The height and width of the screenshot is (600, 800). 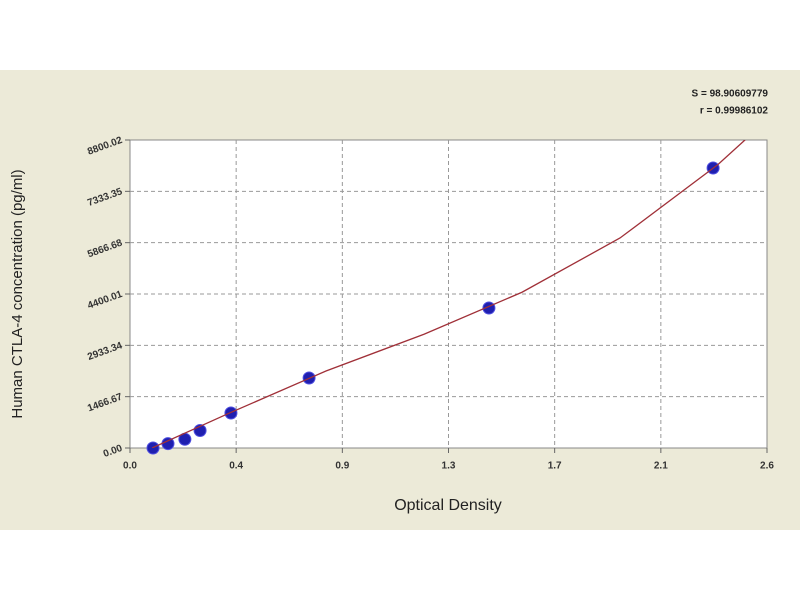 I want to click on x-tick-label: 2.6, so click(x=767, y=466).